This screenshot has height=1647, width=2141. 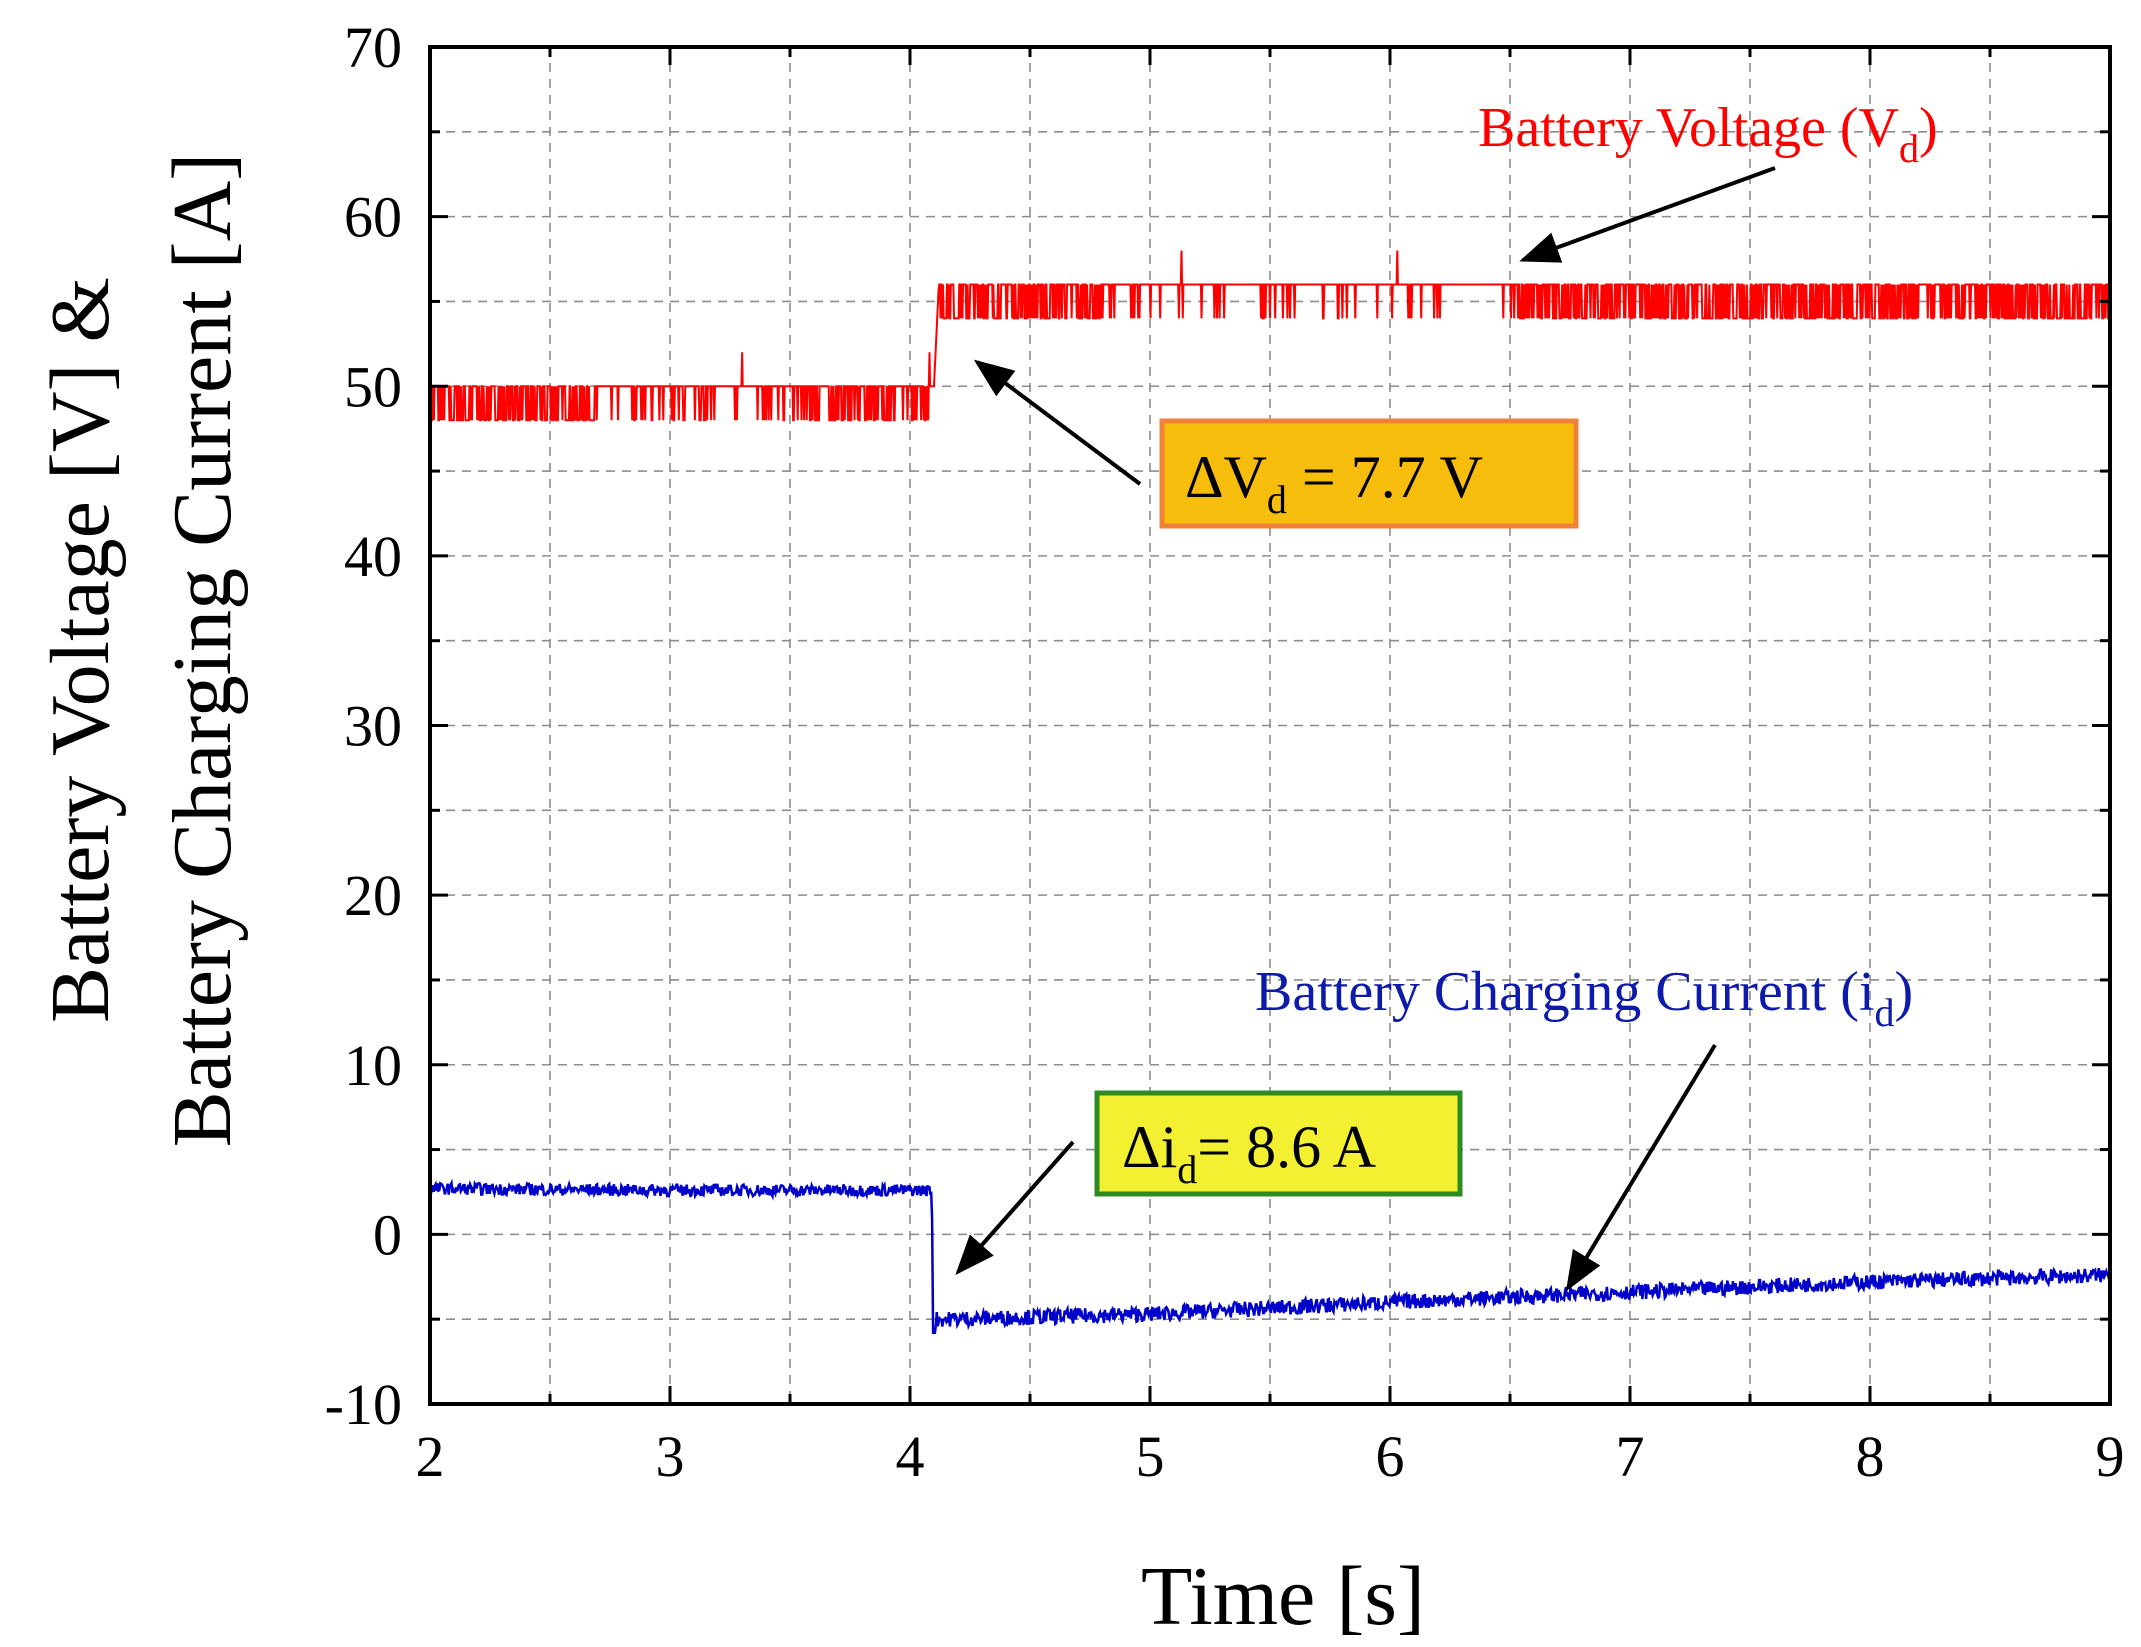 I want to click on voltage-label-sub: d, so click(x=1909, y=148).